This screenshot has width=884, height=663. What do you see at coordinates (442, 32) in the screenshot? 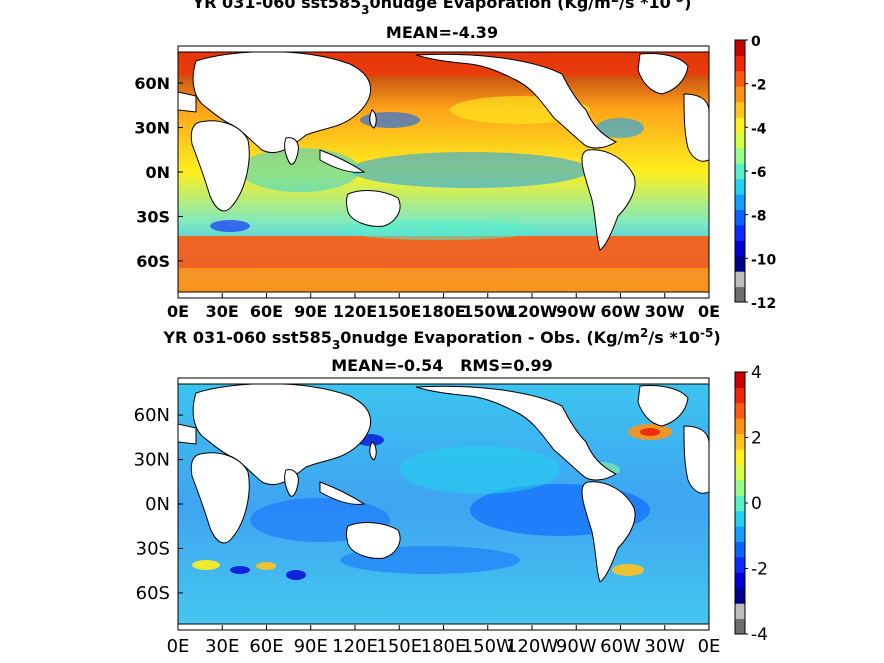
I see `top-mean-label: MEAN=-4.39` at bounding box center [442, 32].